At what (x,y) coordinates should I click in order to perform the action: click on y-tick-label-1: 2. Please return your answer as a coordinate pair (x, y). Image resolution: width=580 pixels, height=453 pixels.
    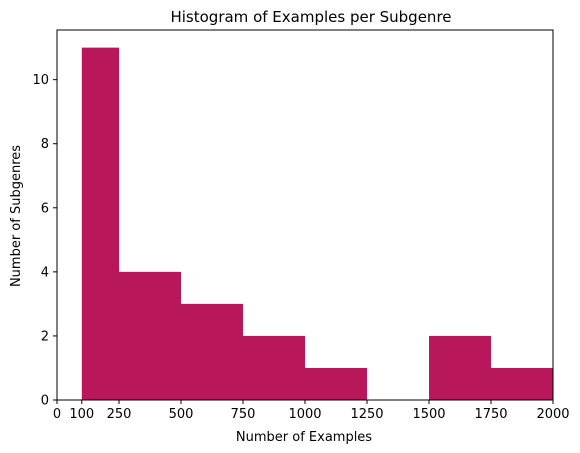
    Looking at the image, I should click on (45, 336).